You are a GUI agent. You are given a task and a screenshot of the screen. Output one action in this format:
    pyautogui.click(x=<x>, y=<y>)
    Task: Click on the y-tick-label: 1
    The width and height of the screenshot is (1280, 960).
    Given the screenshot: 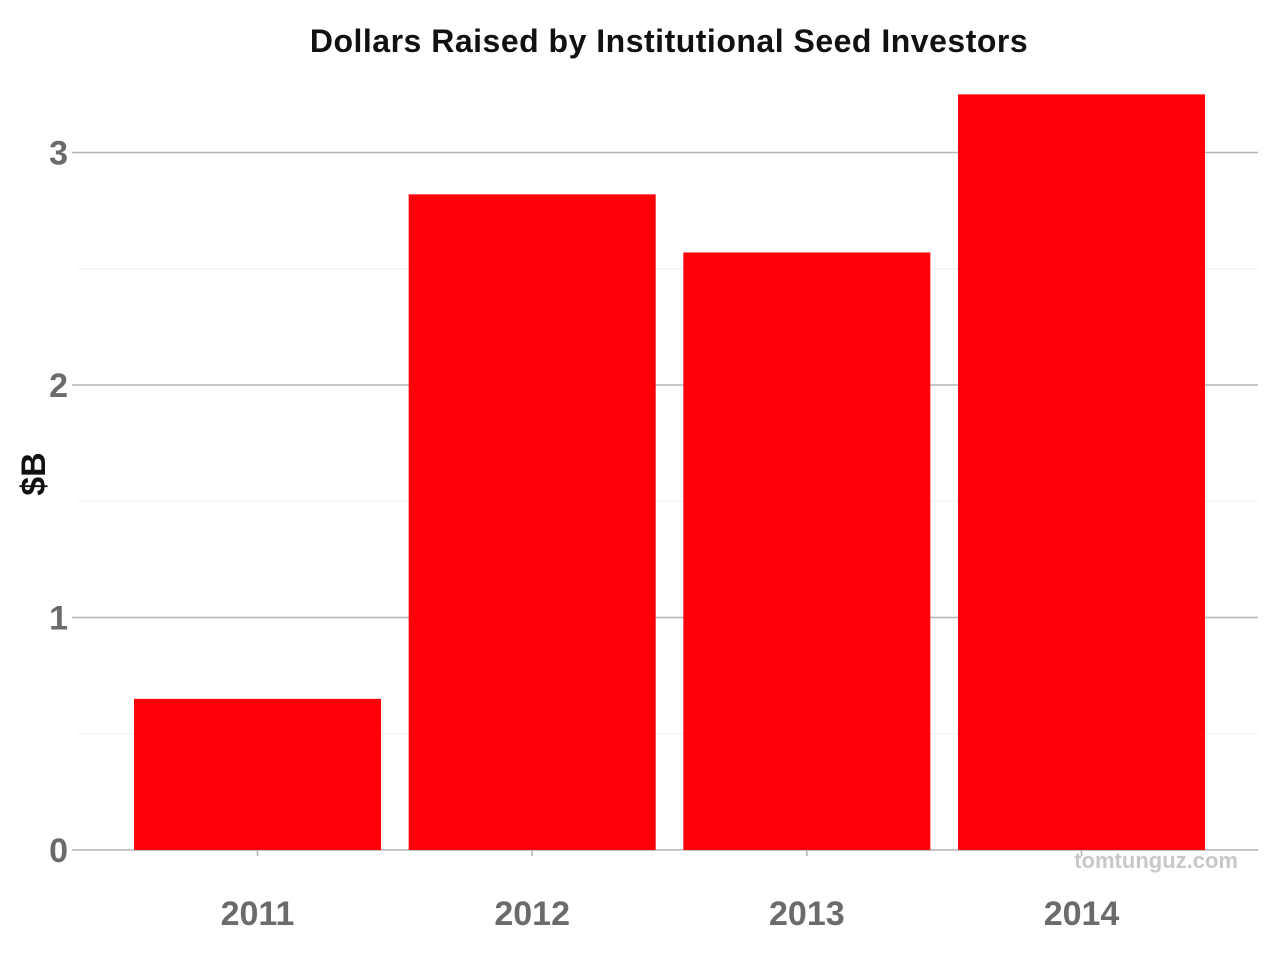 What is the action you would take?
    pyautogui.click(x=58, y=619)
    